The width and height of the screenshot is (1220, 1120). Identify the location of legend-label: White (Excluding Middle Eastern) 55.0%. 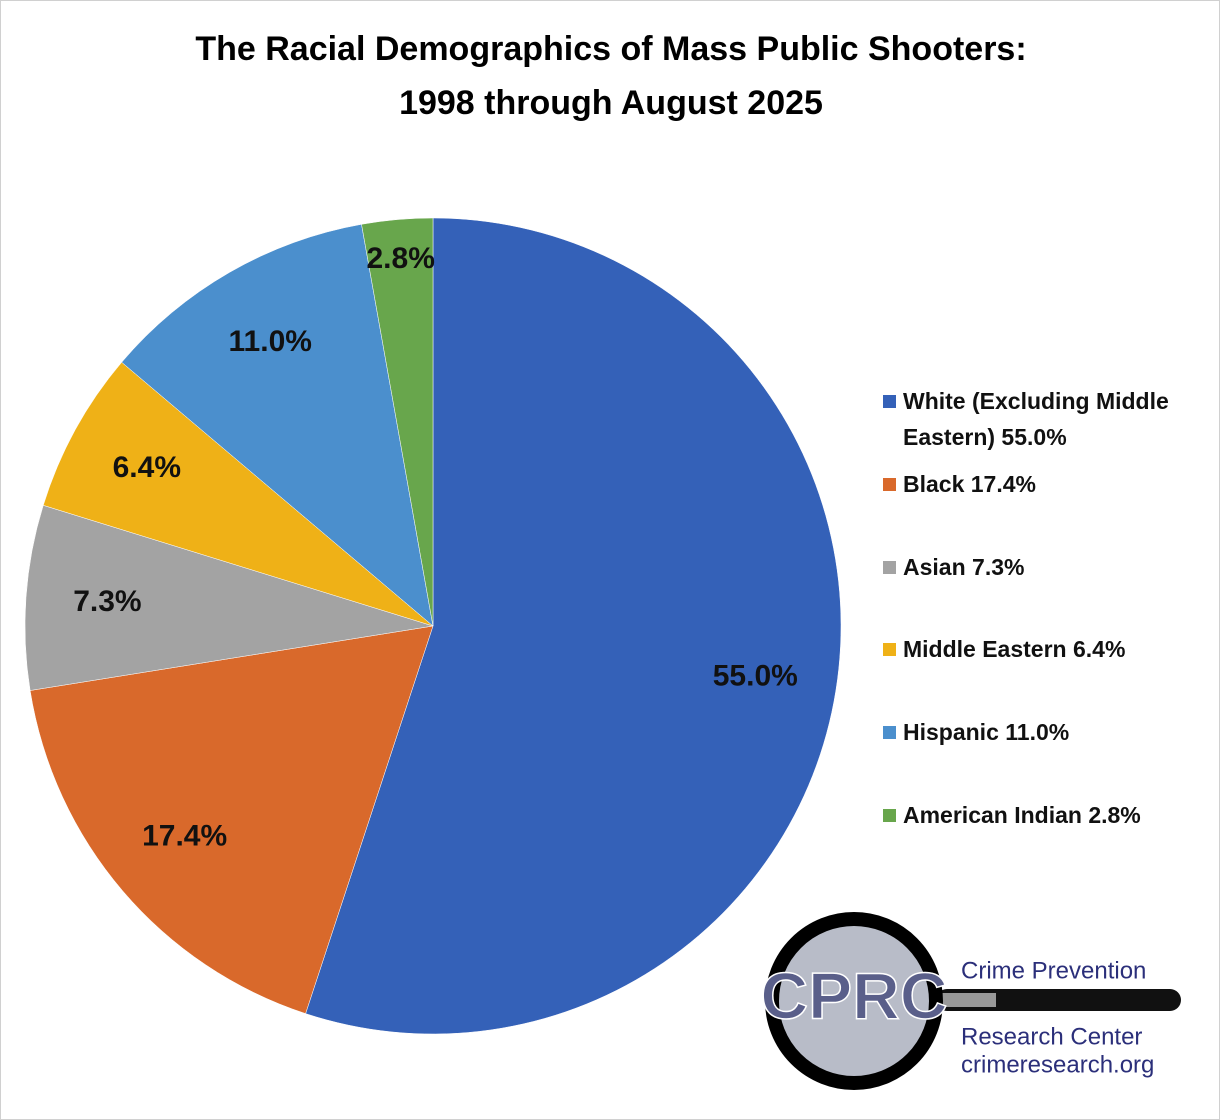
(1036, 419).